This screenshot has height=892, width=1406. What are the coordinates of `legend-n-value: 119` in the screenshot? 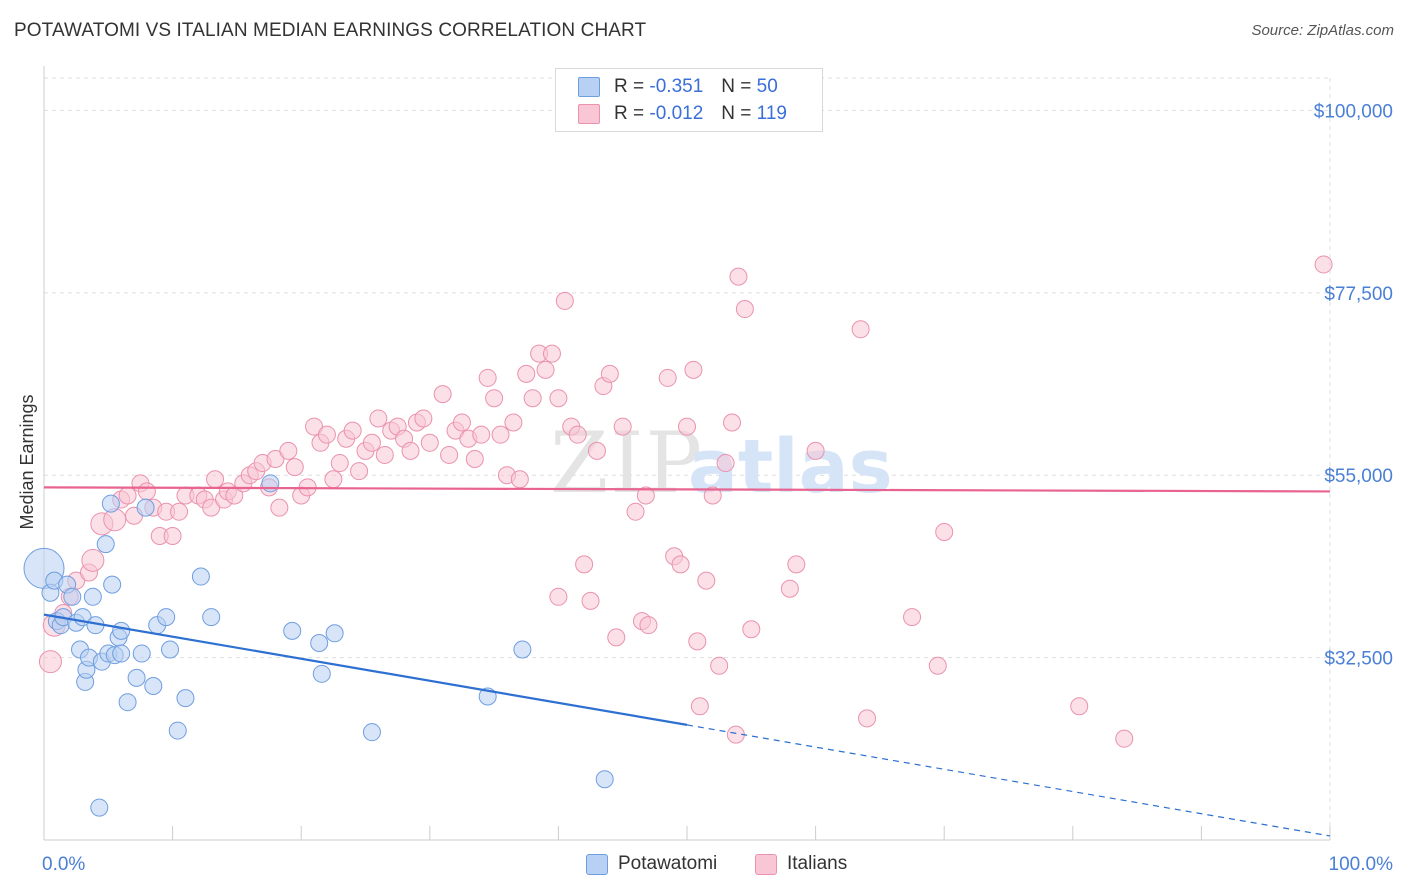 It's located at (771, 113).